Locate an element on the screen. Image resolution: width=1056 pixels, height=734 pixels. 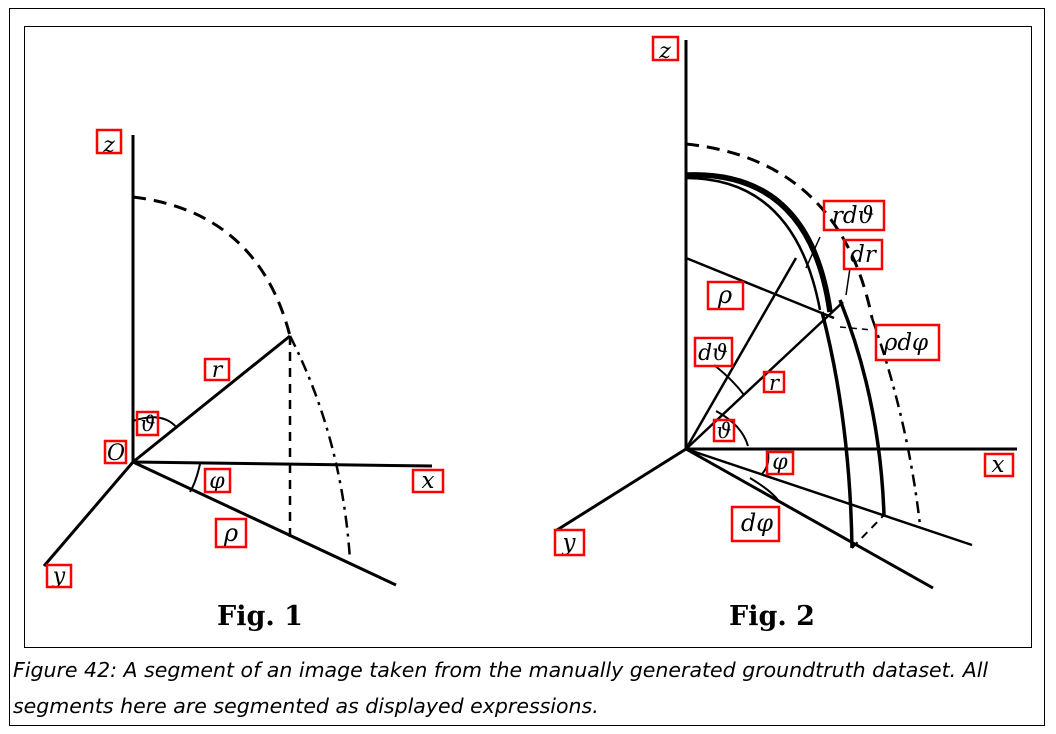
fig2-y-axis is located at coordinates (621, 489).